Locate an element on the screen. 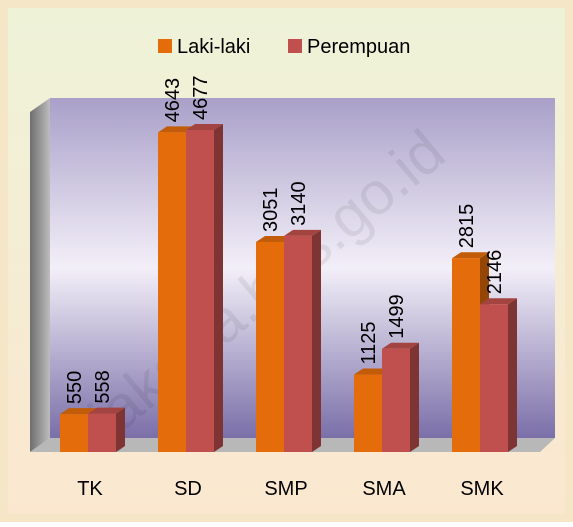 The width and height of the screenshot is (573, 527). value-label: 558 is located at coordinates (103, 386).